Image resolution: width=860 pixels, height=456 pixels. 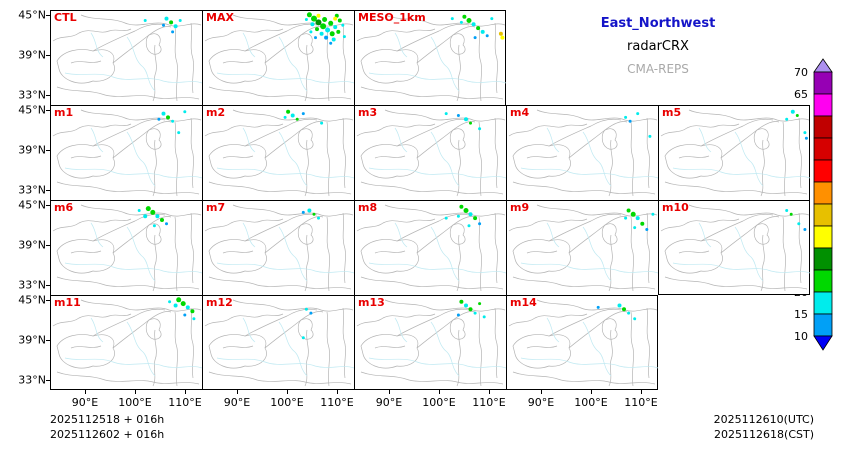 What do you see at coordinates (520, 207) in the screenshot?
I see `panel-label: m9` at bounding box center [520, 207].